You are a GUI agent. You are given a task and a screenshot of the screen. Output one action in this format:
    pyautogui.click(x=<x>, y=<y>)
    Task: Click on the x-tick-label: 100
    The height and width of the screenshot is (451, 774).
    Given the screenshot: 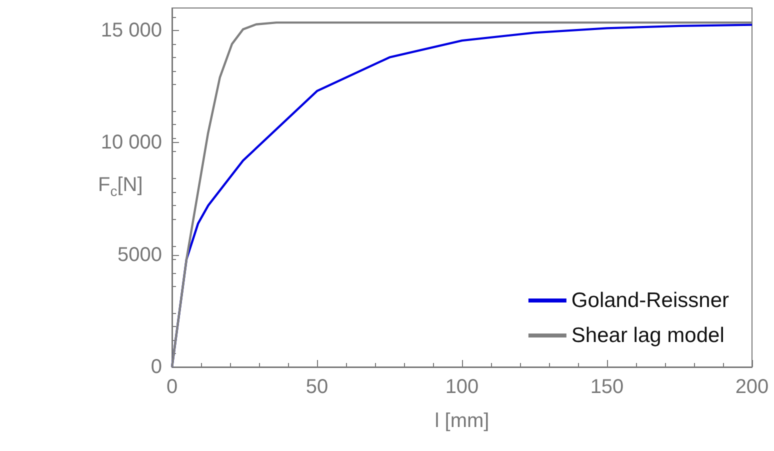 What is the action you would take?
    pyautogui.click(x=462, y=387)
    